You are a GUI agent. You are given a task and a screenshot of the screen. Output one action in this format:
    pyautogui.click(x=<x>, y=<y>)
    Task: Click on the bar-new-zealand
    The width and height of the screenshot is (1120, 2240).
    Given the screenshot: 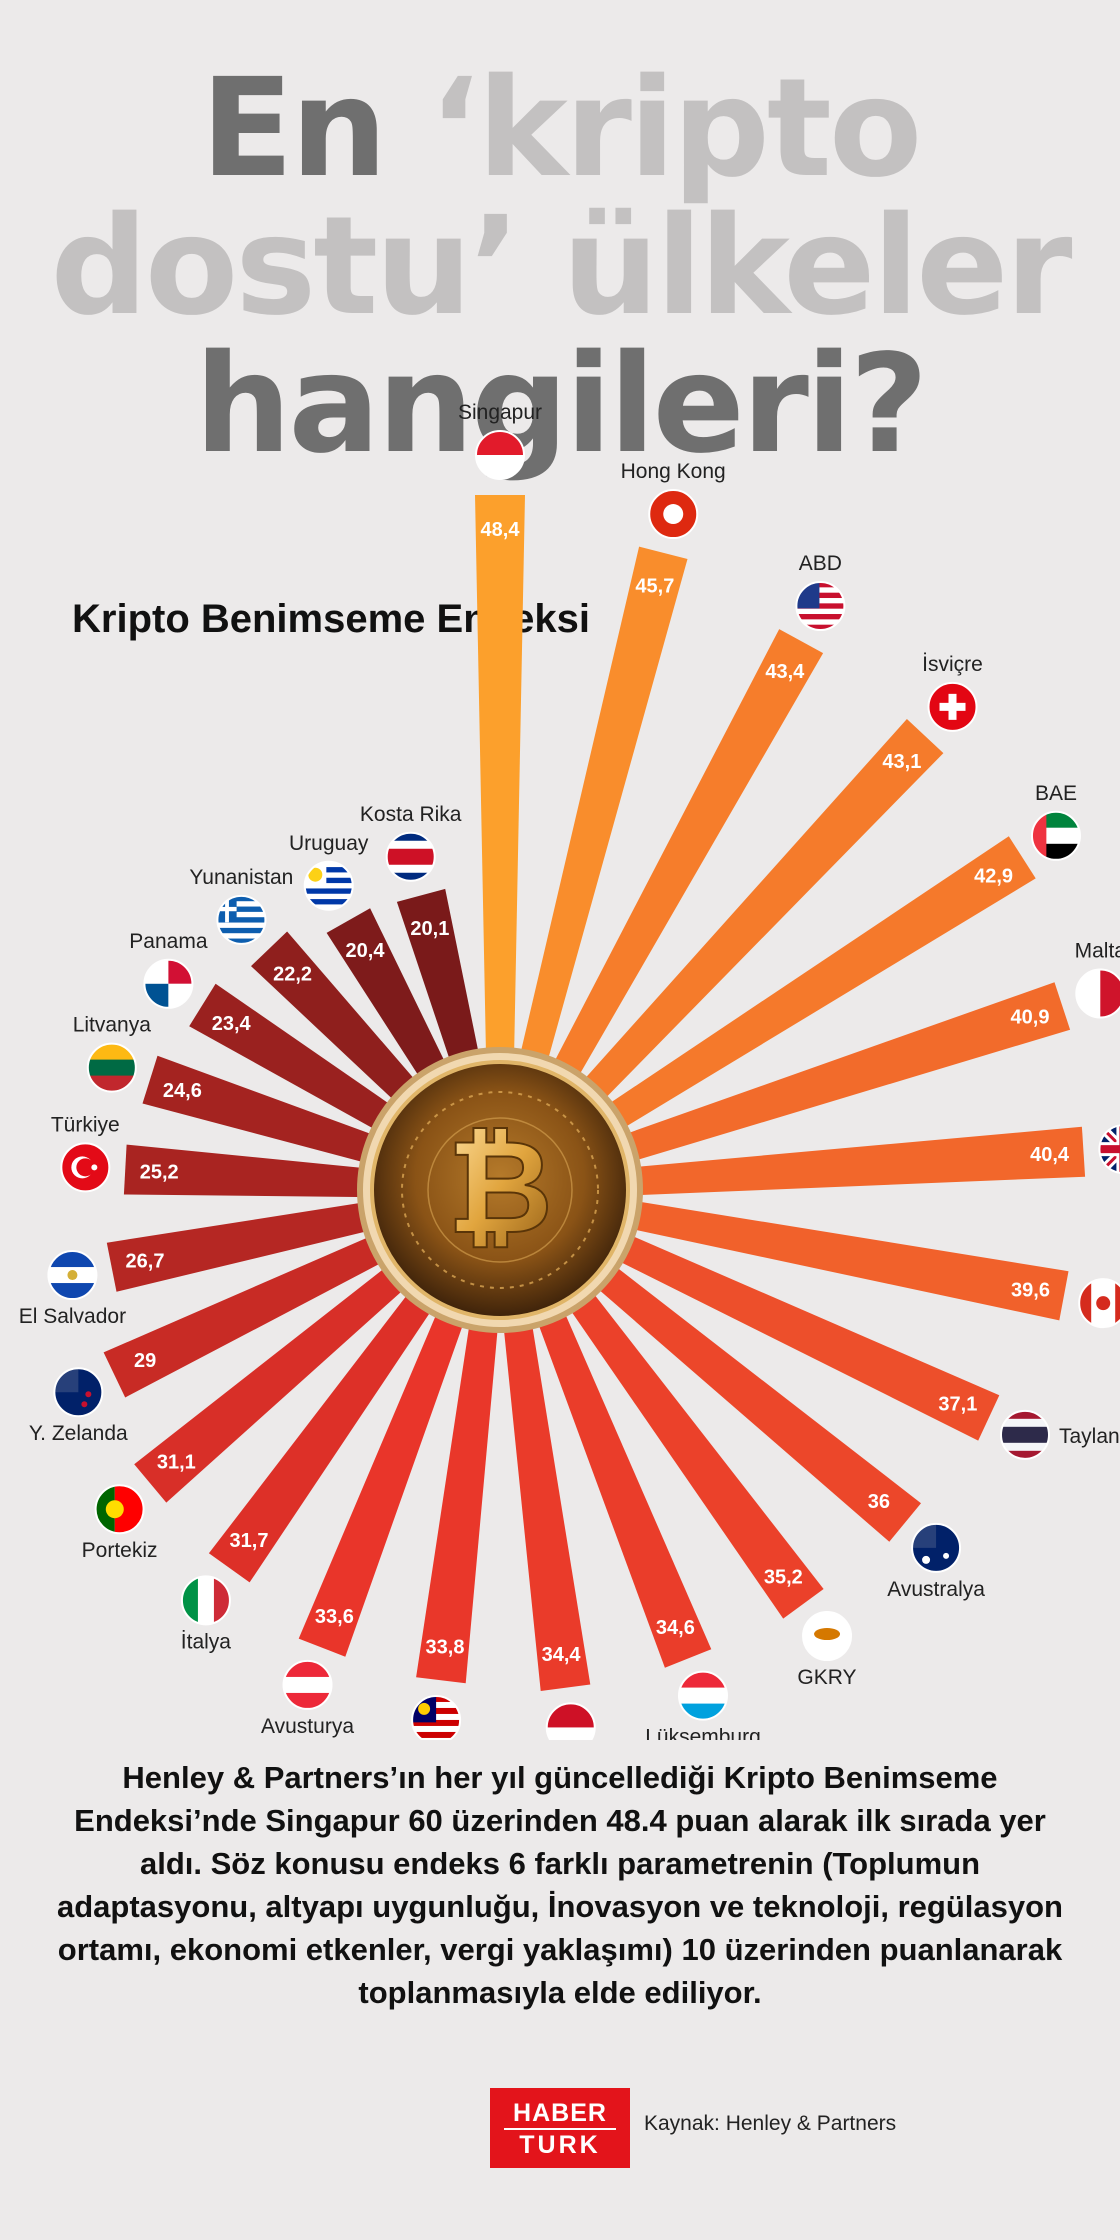 What is the action you would take?
    pyautogui.click(x=250, y=1313)
    